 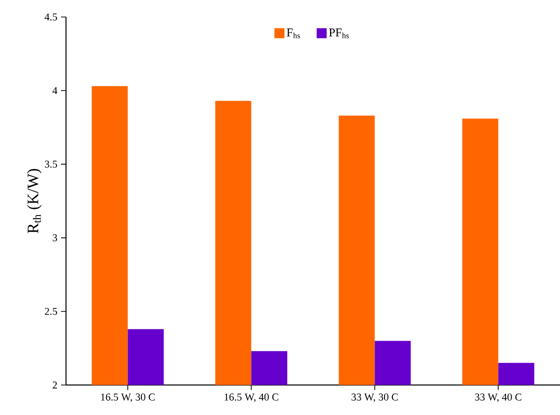 I want to click on y-tick-label: 2, so click(x=54, y=385).